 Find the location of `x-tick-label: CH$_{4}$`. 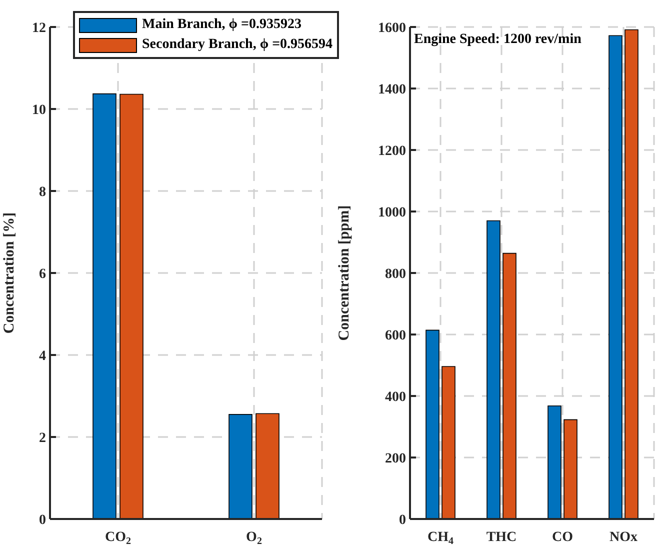

x-tick-label: CH$_{4}$ is located at coordinates (441, 538).